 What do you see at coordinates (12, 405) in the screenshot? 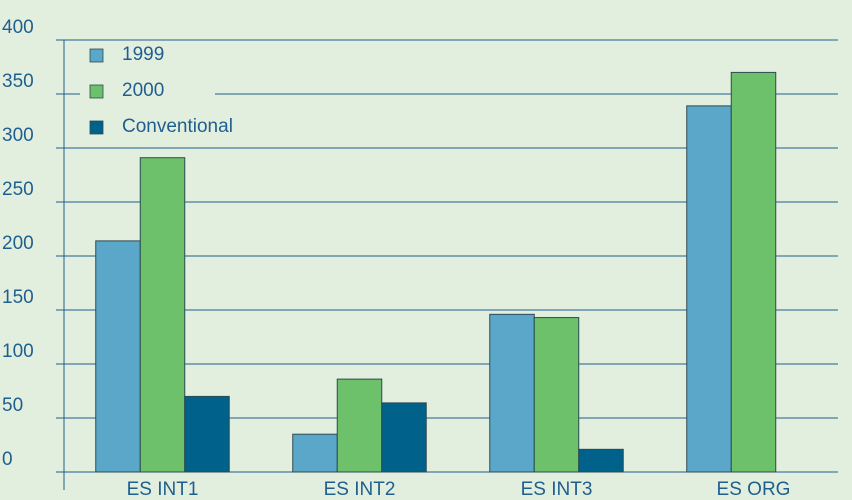
I see `y-tick-label: 50` at bounding box center [12, 405].